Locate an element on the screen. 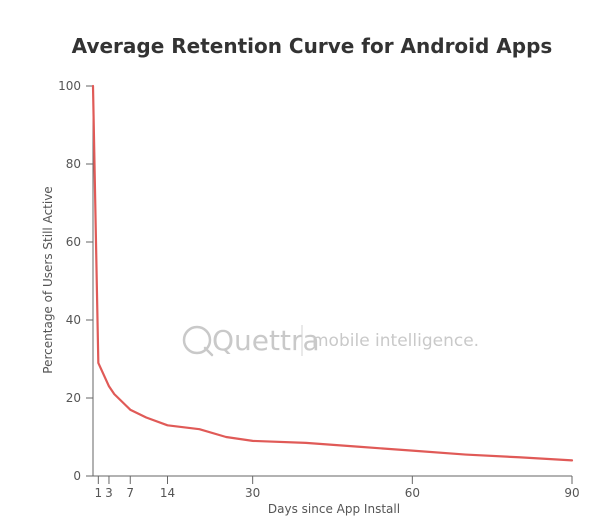  x-tick-label: 14 is located at coordinates (167, 493).